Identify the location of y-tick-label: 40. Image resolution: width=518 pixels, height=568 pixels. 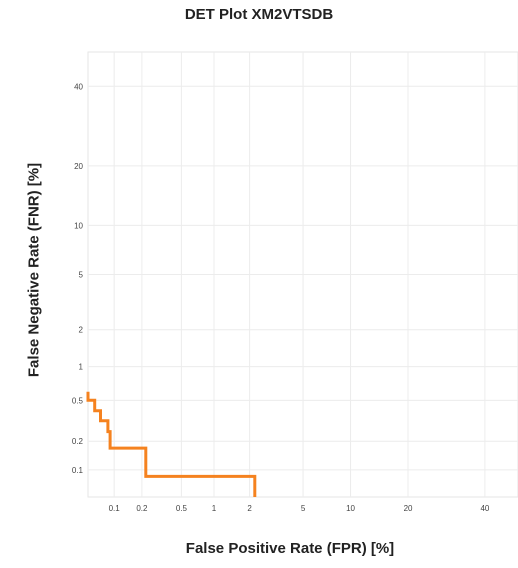
(78, 86).